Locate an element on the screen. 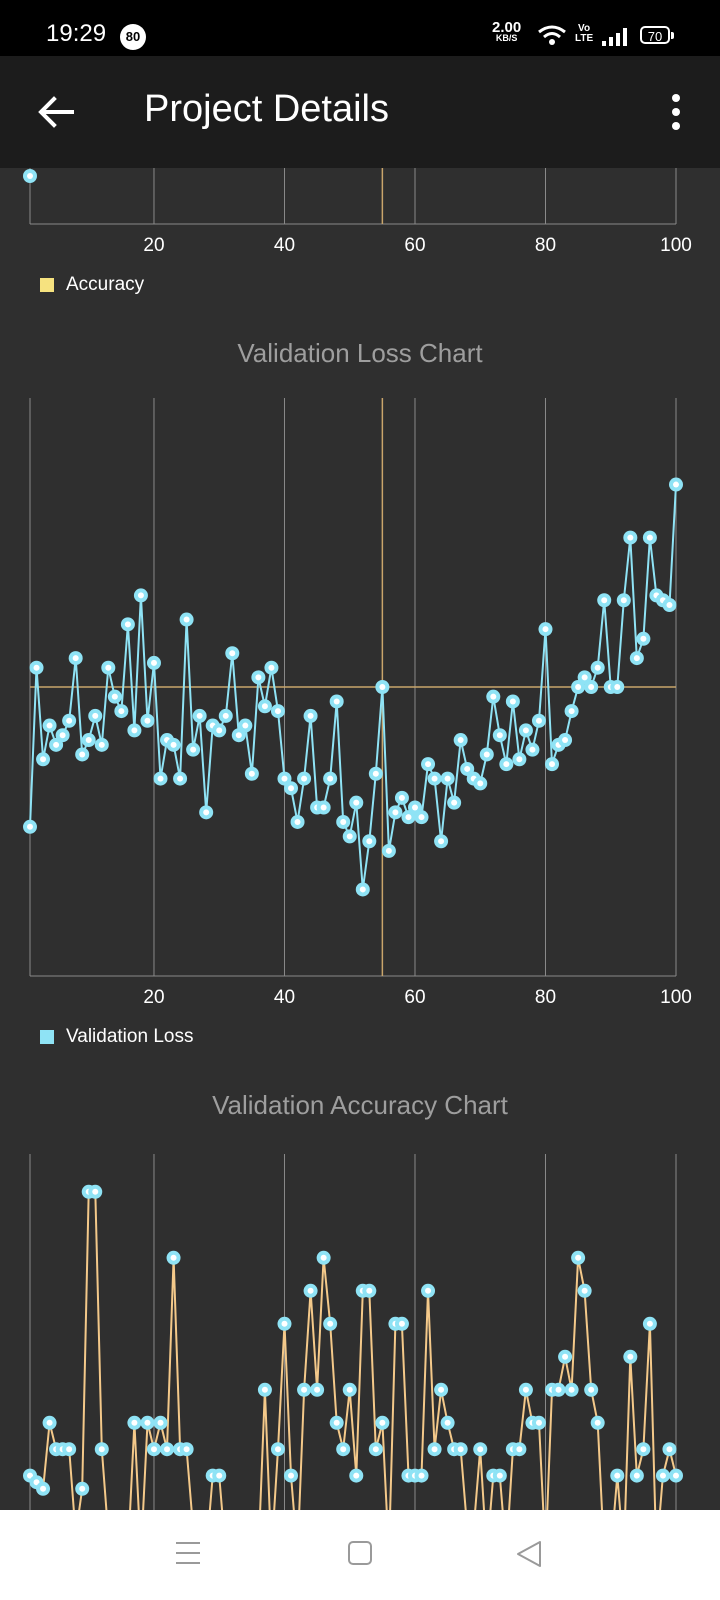 The width and height of the screenshot is (720, 1600). back-triangle-icon is located at coordinates (529, 1554).